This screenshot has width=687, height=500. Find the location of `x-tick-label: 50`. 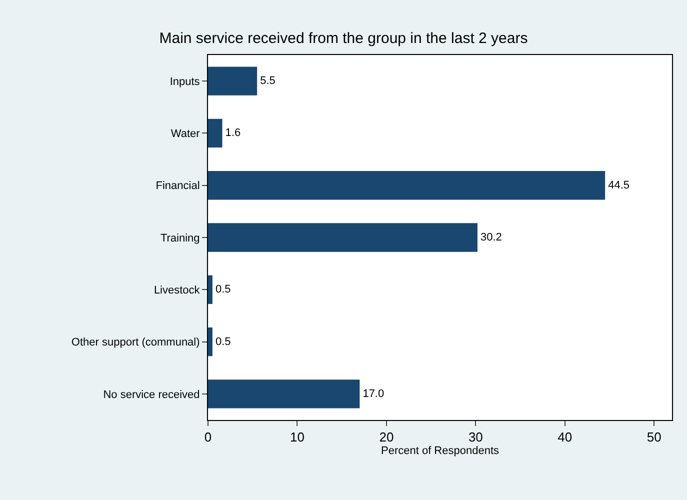

x-tick-label: 50 is located at coordinates (654, 437).